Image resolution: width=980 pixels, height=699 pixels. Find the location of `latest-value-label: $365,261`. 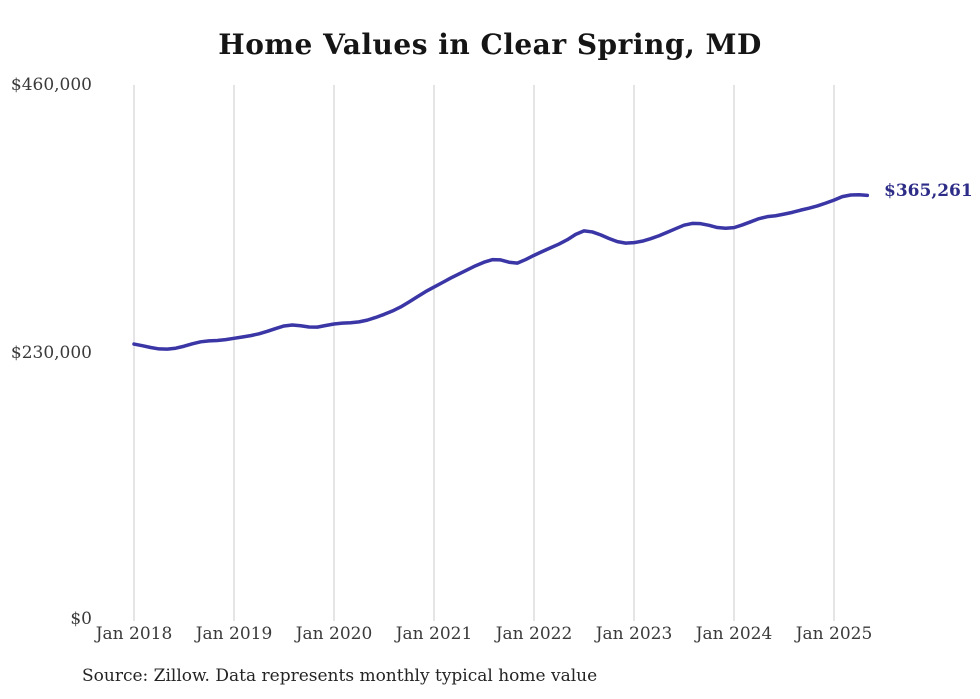

latest-value-label: $365,261 is located at coordinates (928, 191).